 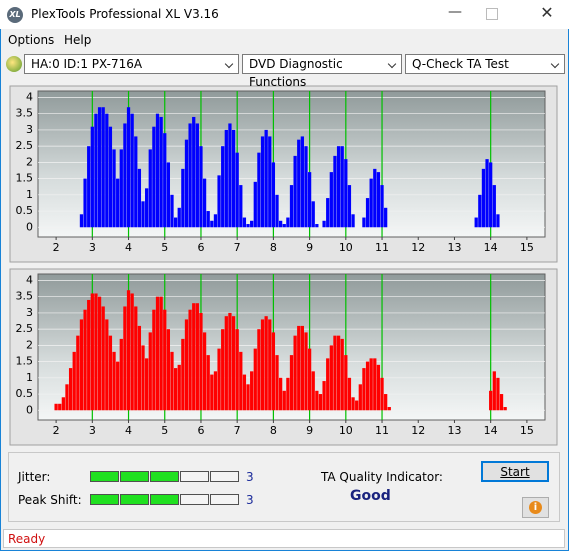 I want to click on x-tick-label: 5, so click(x=164, y=247).